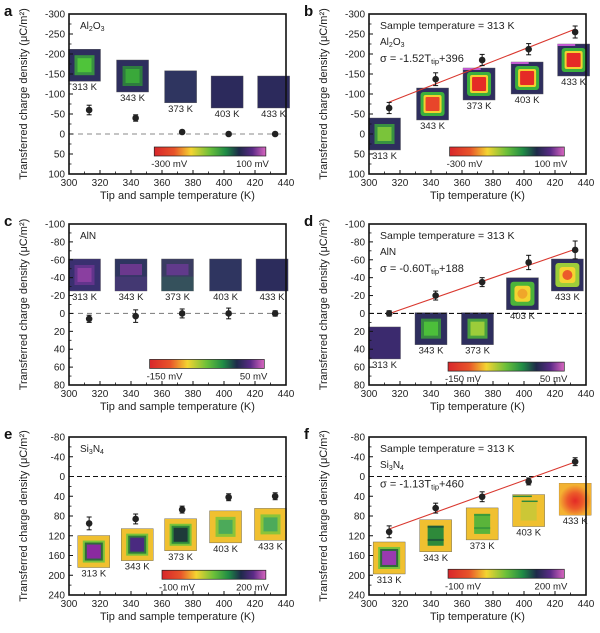 The height and width of the screenshot is (633, 600). Describe the element at coordinates (507, 151) in the screenshot. I see `colorbar` at that location.